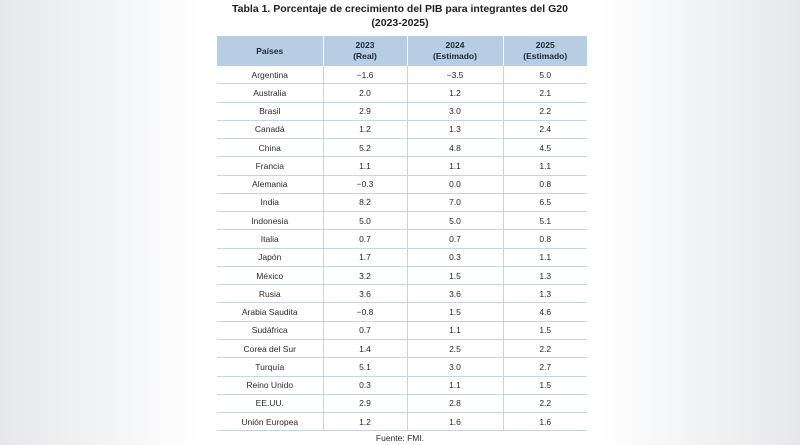 This screenshot has height=445, width=800. What do you see at coordinates (270, 93) in the screenshot?
I see `country-cell: Australia` at bounding box center [270, 93].